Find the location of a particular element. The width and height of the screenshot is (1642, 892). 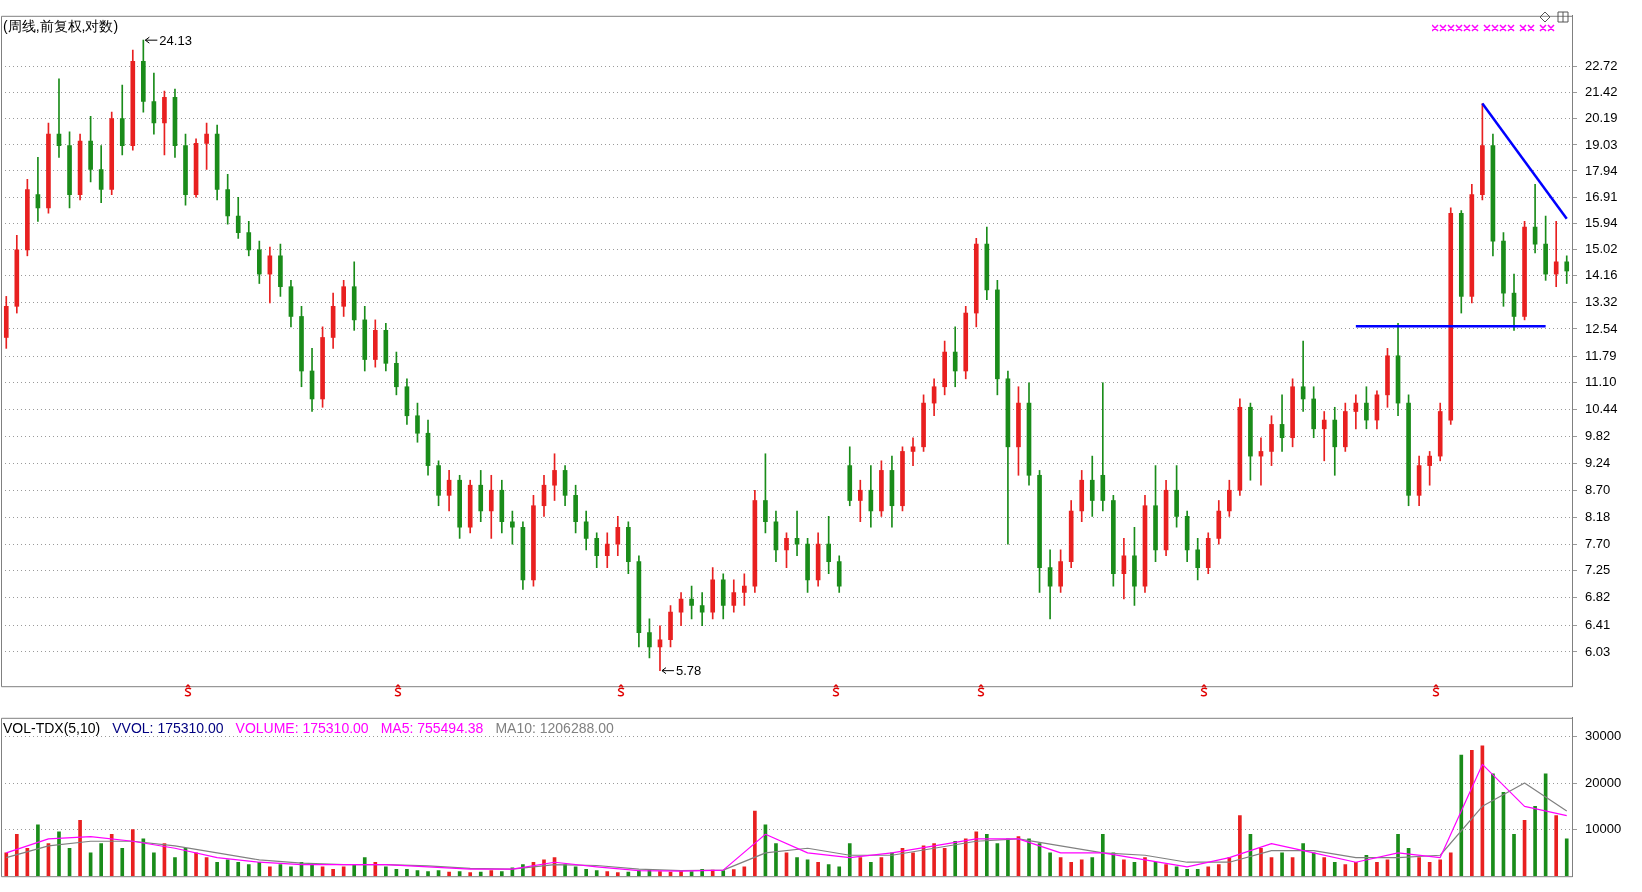

y-tick-label: 10.44 is located at coordinates (1601, 409).